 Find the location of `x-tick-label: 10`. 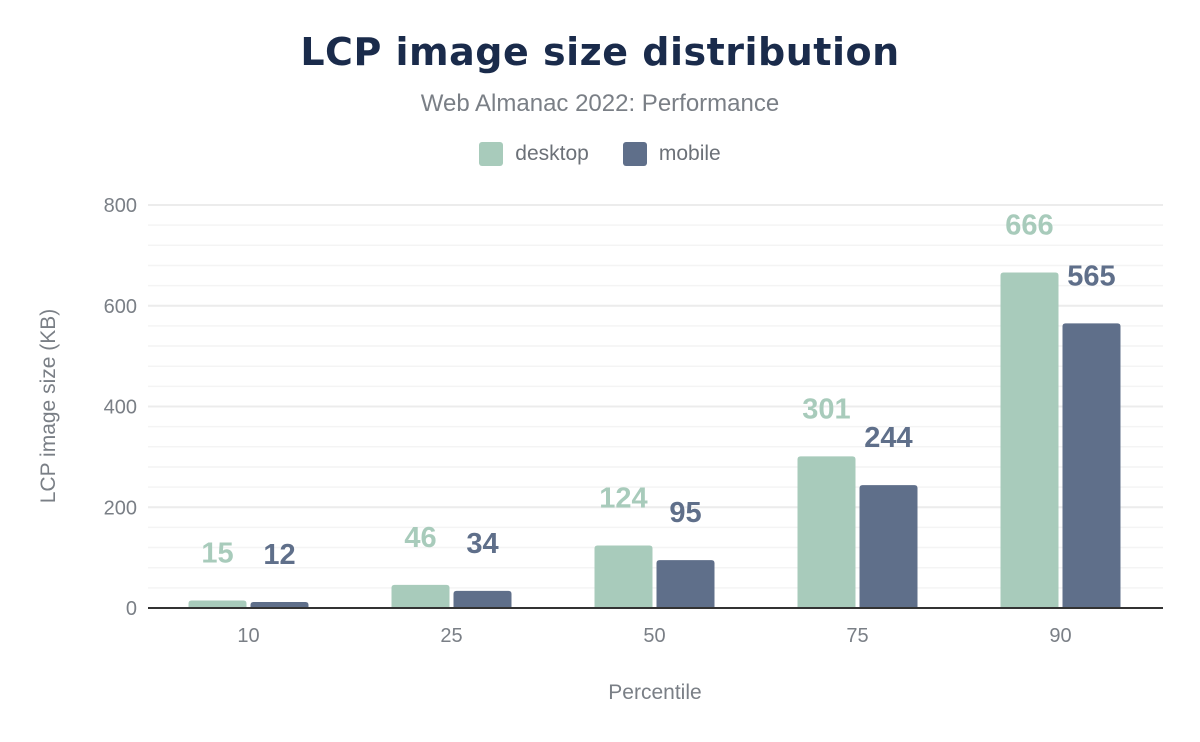

x-tick-label: 10 is located at coordinates (248, 636).